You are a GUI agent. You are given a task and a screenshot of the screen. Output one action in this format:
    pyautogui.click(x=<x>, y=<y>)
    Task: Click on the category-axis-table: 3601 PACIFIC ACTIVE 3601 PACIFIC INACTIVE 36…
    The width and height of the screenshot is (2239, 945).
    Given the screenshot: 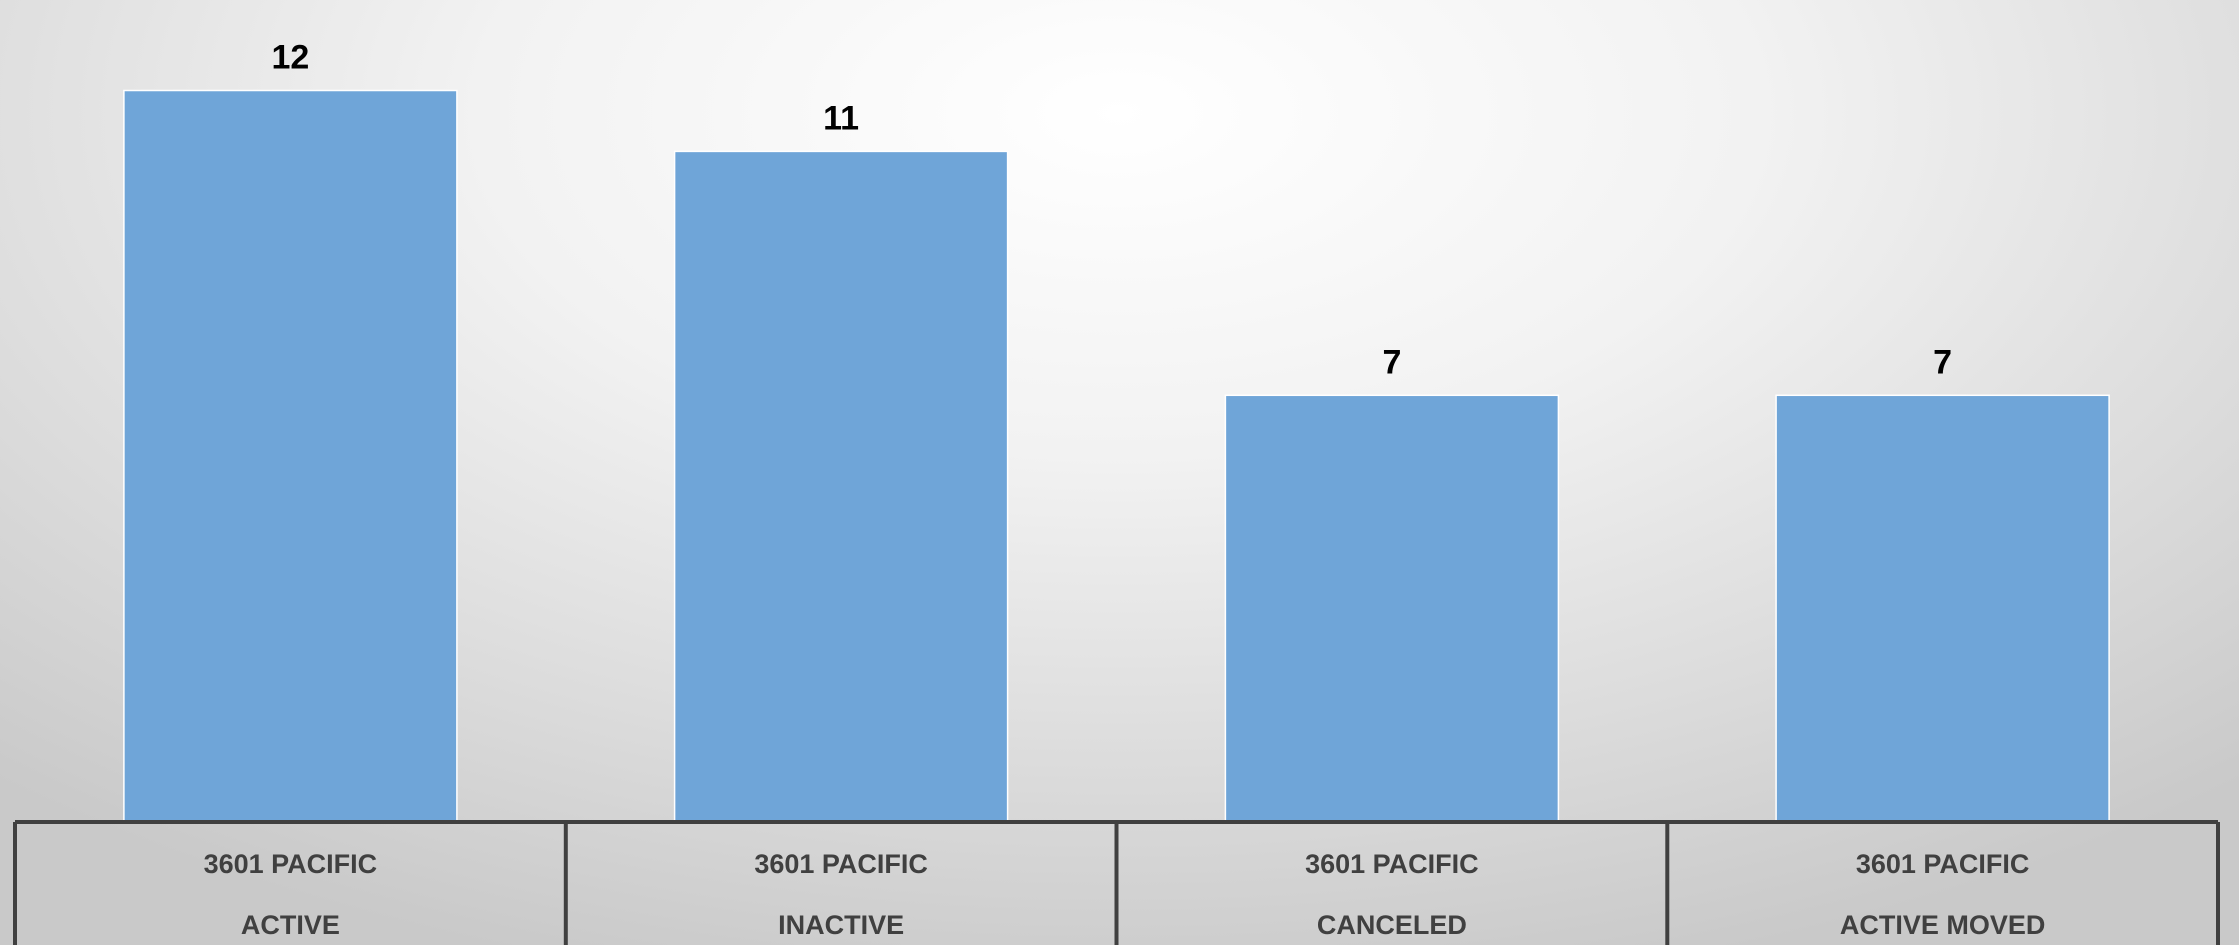 What is the action you would take?
    pyautogui.click(x=1116, y=882)
    